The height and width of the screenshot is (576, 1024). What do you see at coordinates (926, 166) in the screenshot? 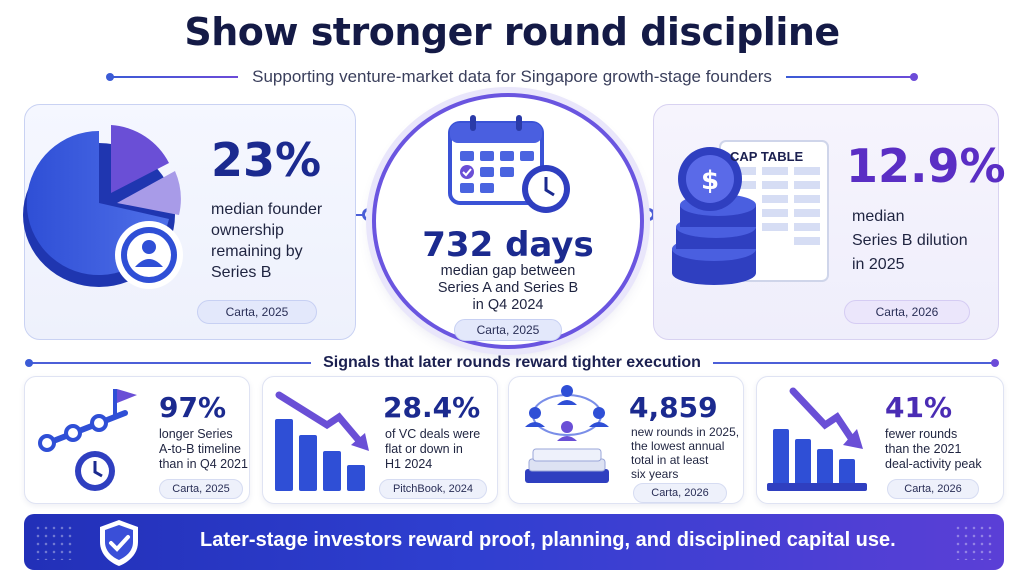
I see `stat-value: 12.9%` at bounding box center [926, 166].